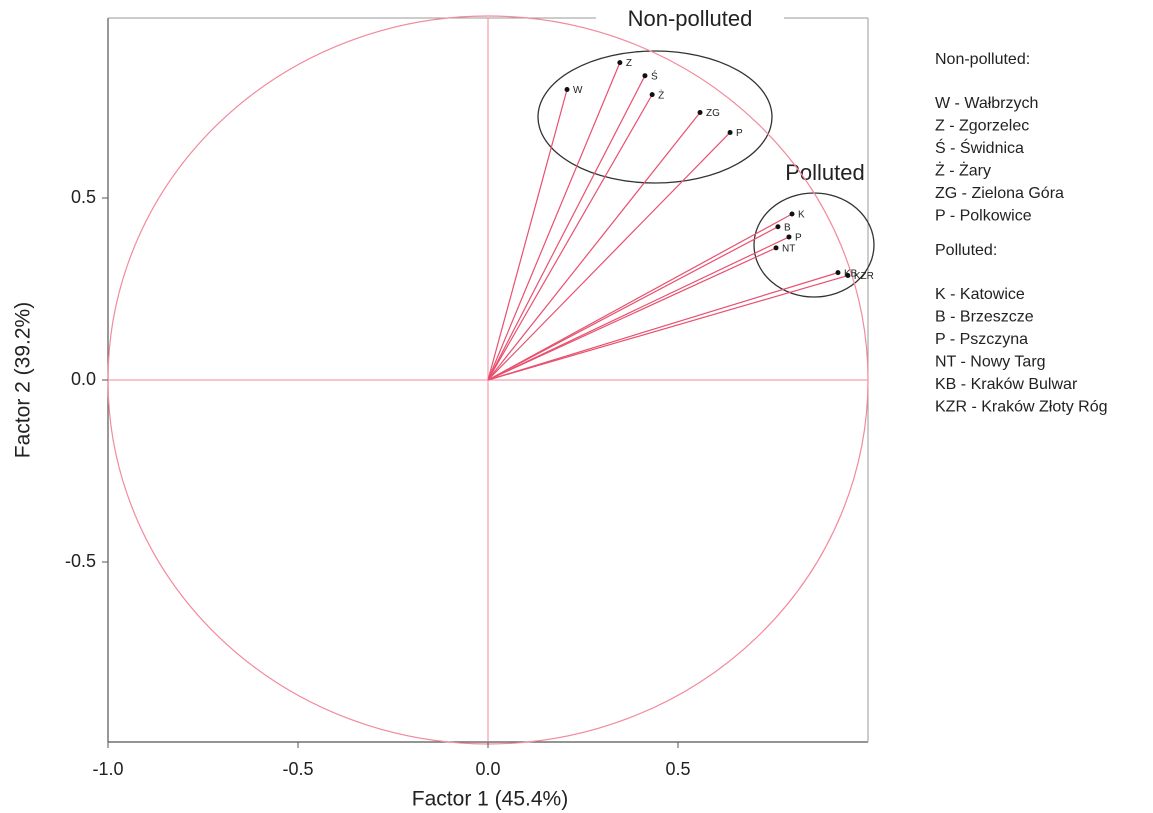 This screenshot has width=1153, height=813. What do you see at coordinates (661, 94) in the screenshot?
I see `point-label: Ż` at bounding box center [661, 94].